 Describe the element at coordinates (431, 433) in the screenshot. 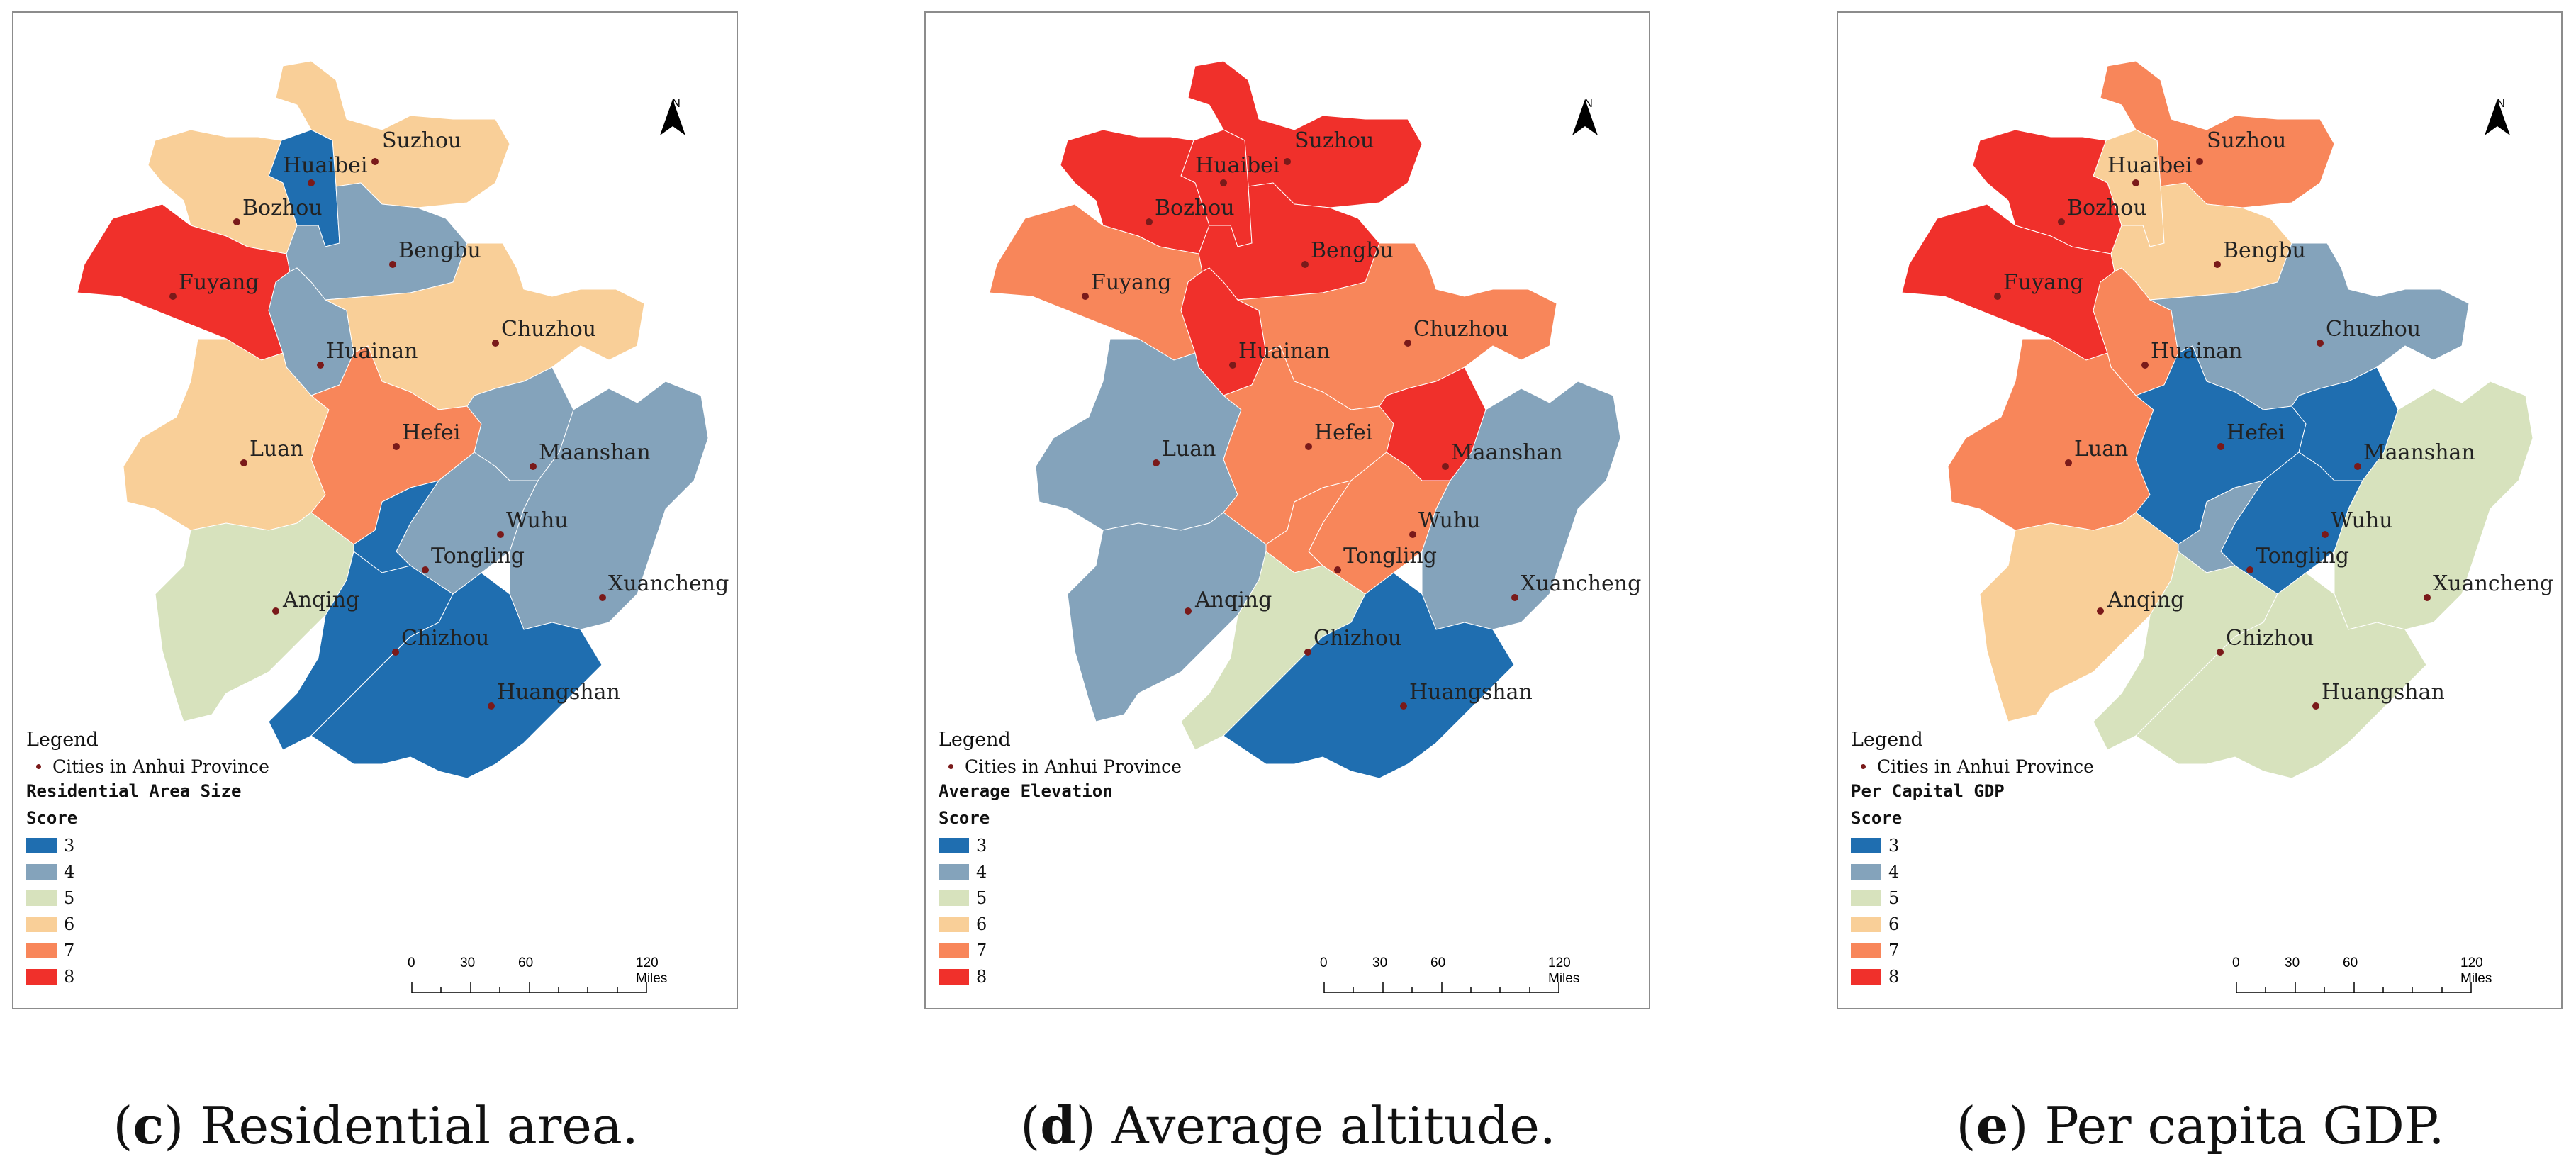

I see `city-label-hefei: Hefei` at that location.